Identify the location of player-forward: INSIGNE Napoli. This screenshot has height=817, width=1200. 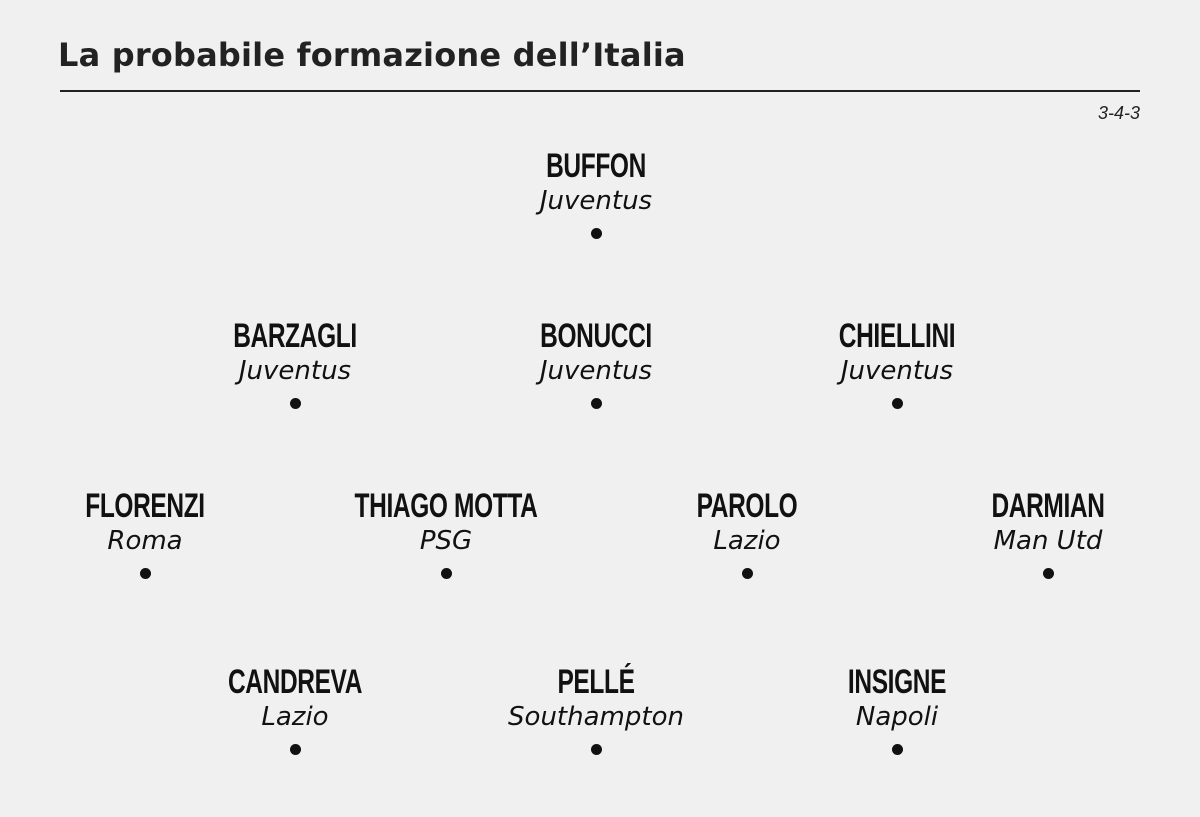
(897, 722).